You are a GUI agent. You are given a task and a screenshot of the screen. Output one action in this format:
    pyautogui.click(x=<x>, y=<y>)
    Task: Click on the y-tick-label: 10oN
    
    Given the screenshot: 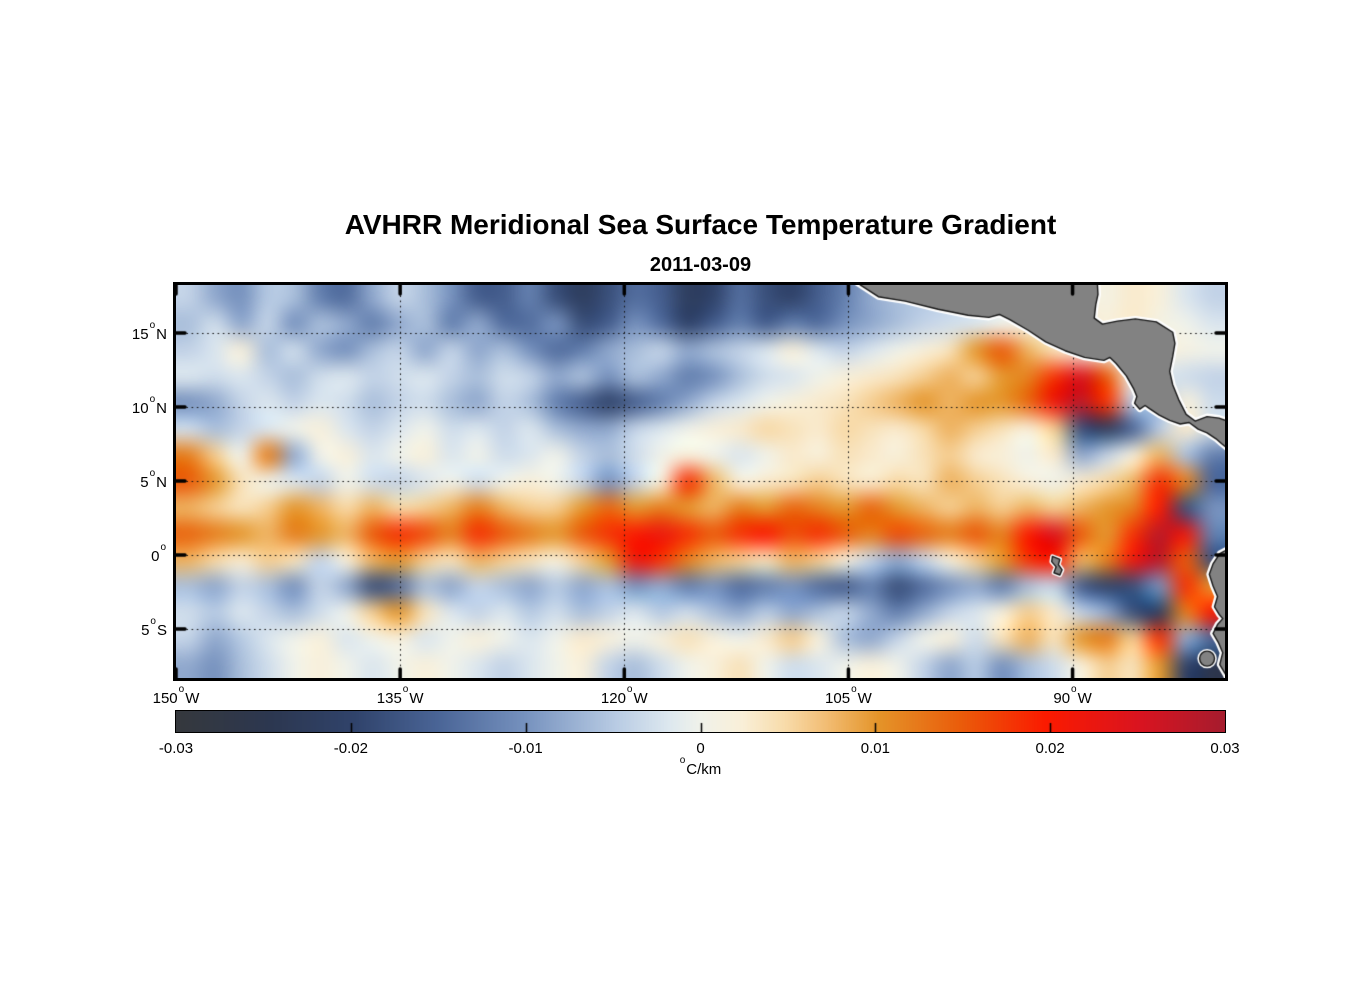 What is the action you would take?
    pyautogui.click(x=149, y=405)
    